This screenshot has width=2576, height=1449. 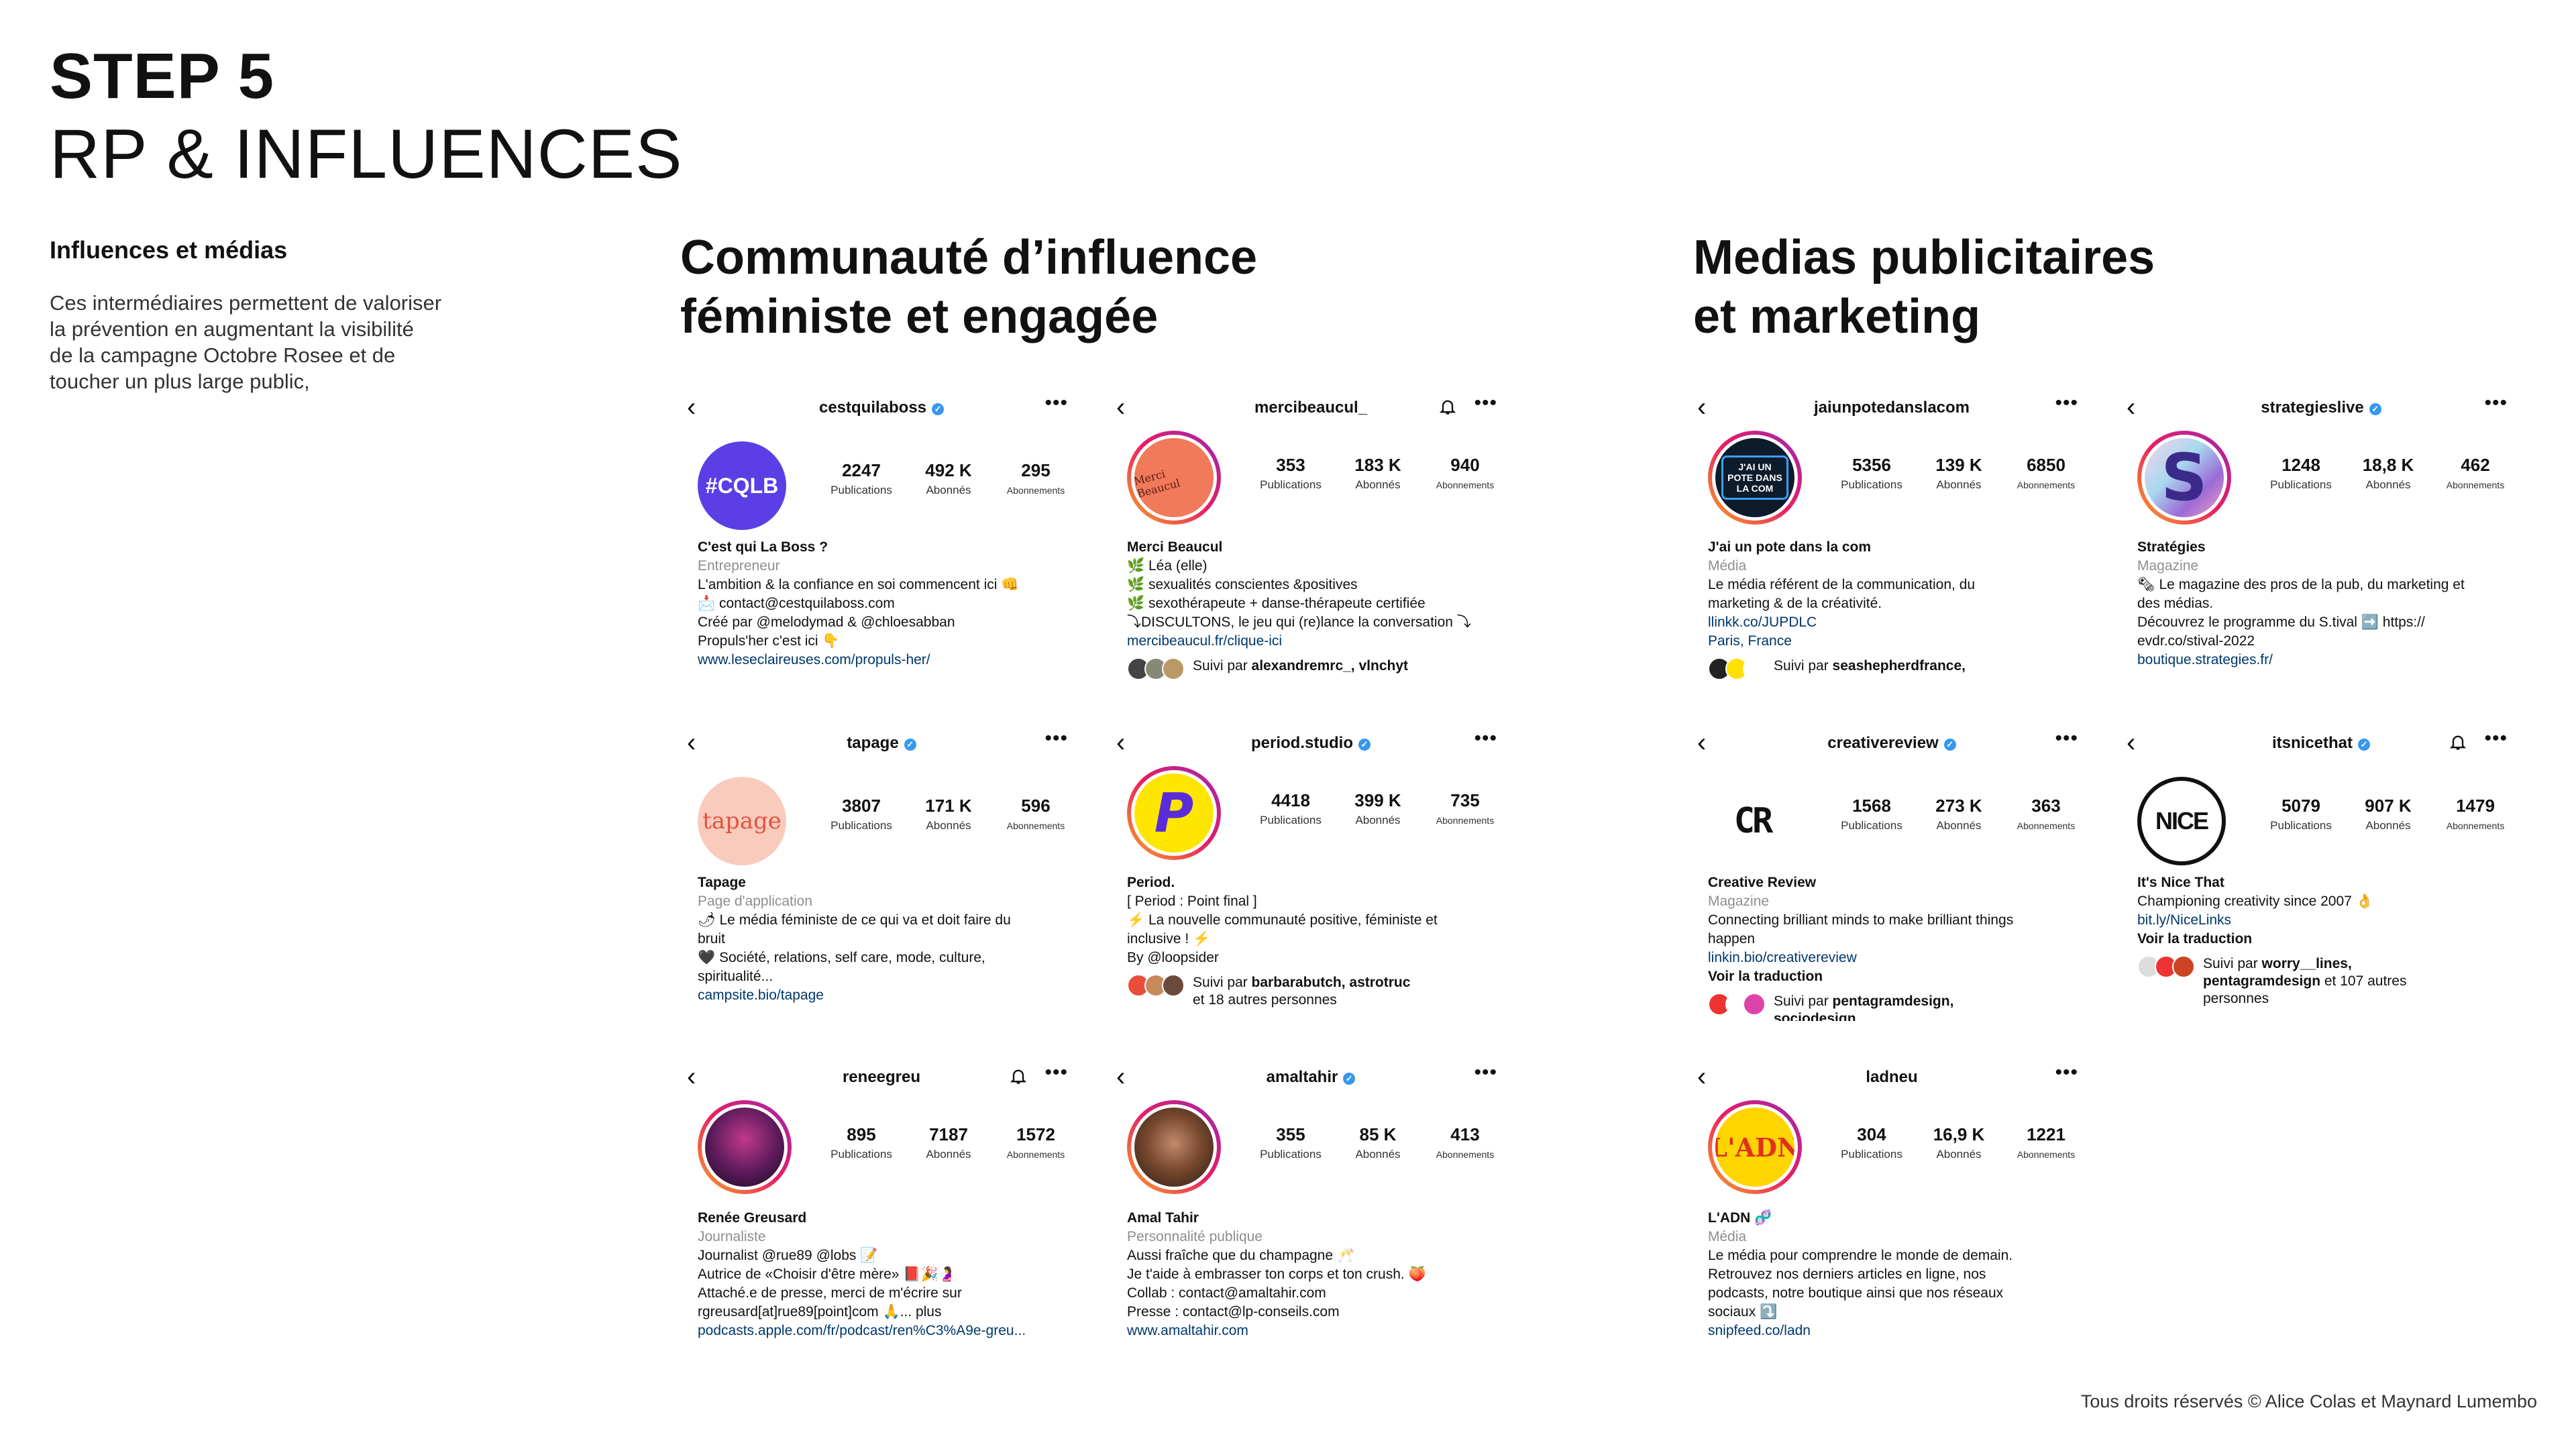 I want to click on bio-link: bit.ly/NiceLinks, so click(x=2184, y=920).